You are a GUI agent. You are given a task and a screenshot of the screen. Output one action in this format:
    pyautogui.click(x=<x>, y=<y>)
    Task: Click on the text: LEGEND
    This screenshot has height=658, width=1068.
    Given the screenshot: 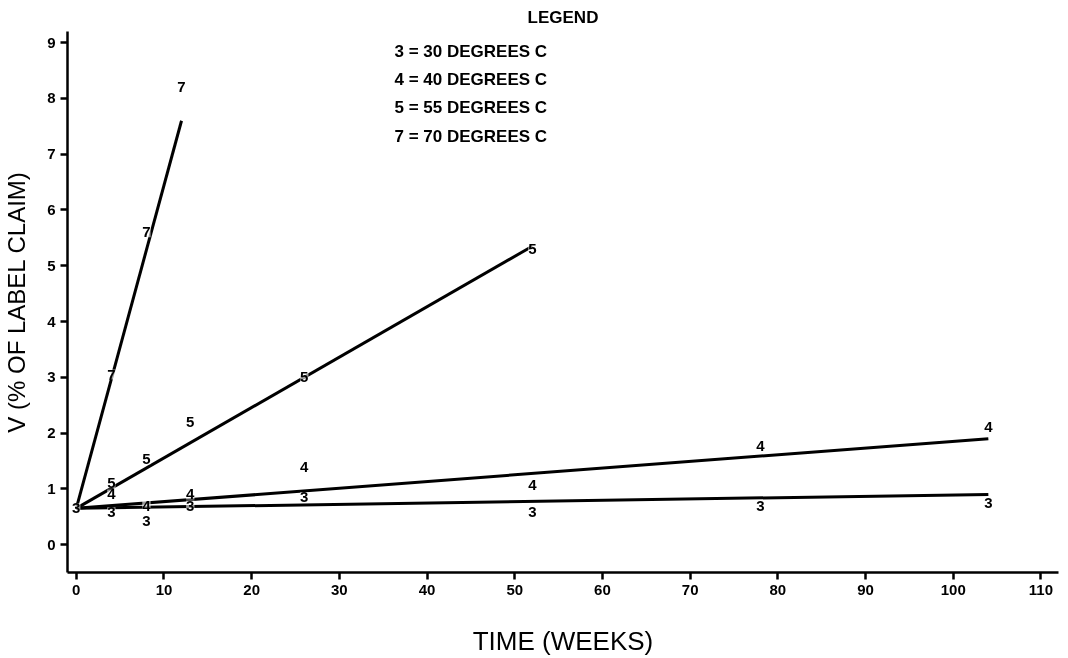 What is the action you would take?
    pyautogui.click(x=563, y=17)
    